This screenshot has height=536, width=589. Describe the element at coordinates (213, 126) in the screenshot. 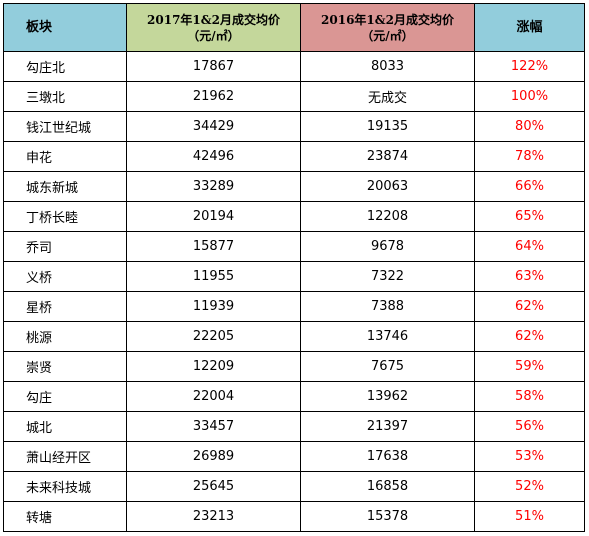

I see `price-2017: 34429` at that location.